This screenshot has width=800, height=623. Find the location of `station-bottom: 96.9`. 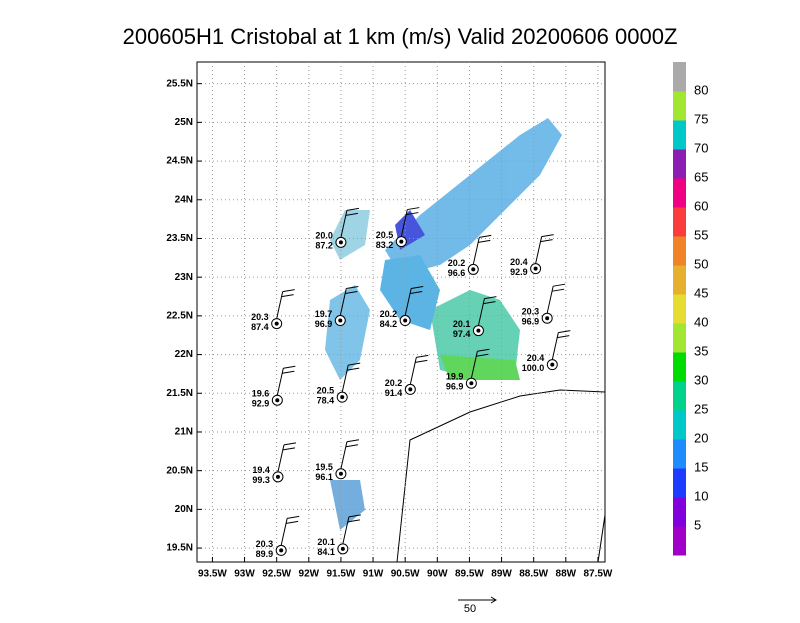

station-bottom: 96.9 is located at coordinates (324, 324).